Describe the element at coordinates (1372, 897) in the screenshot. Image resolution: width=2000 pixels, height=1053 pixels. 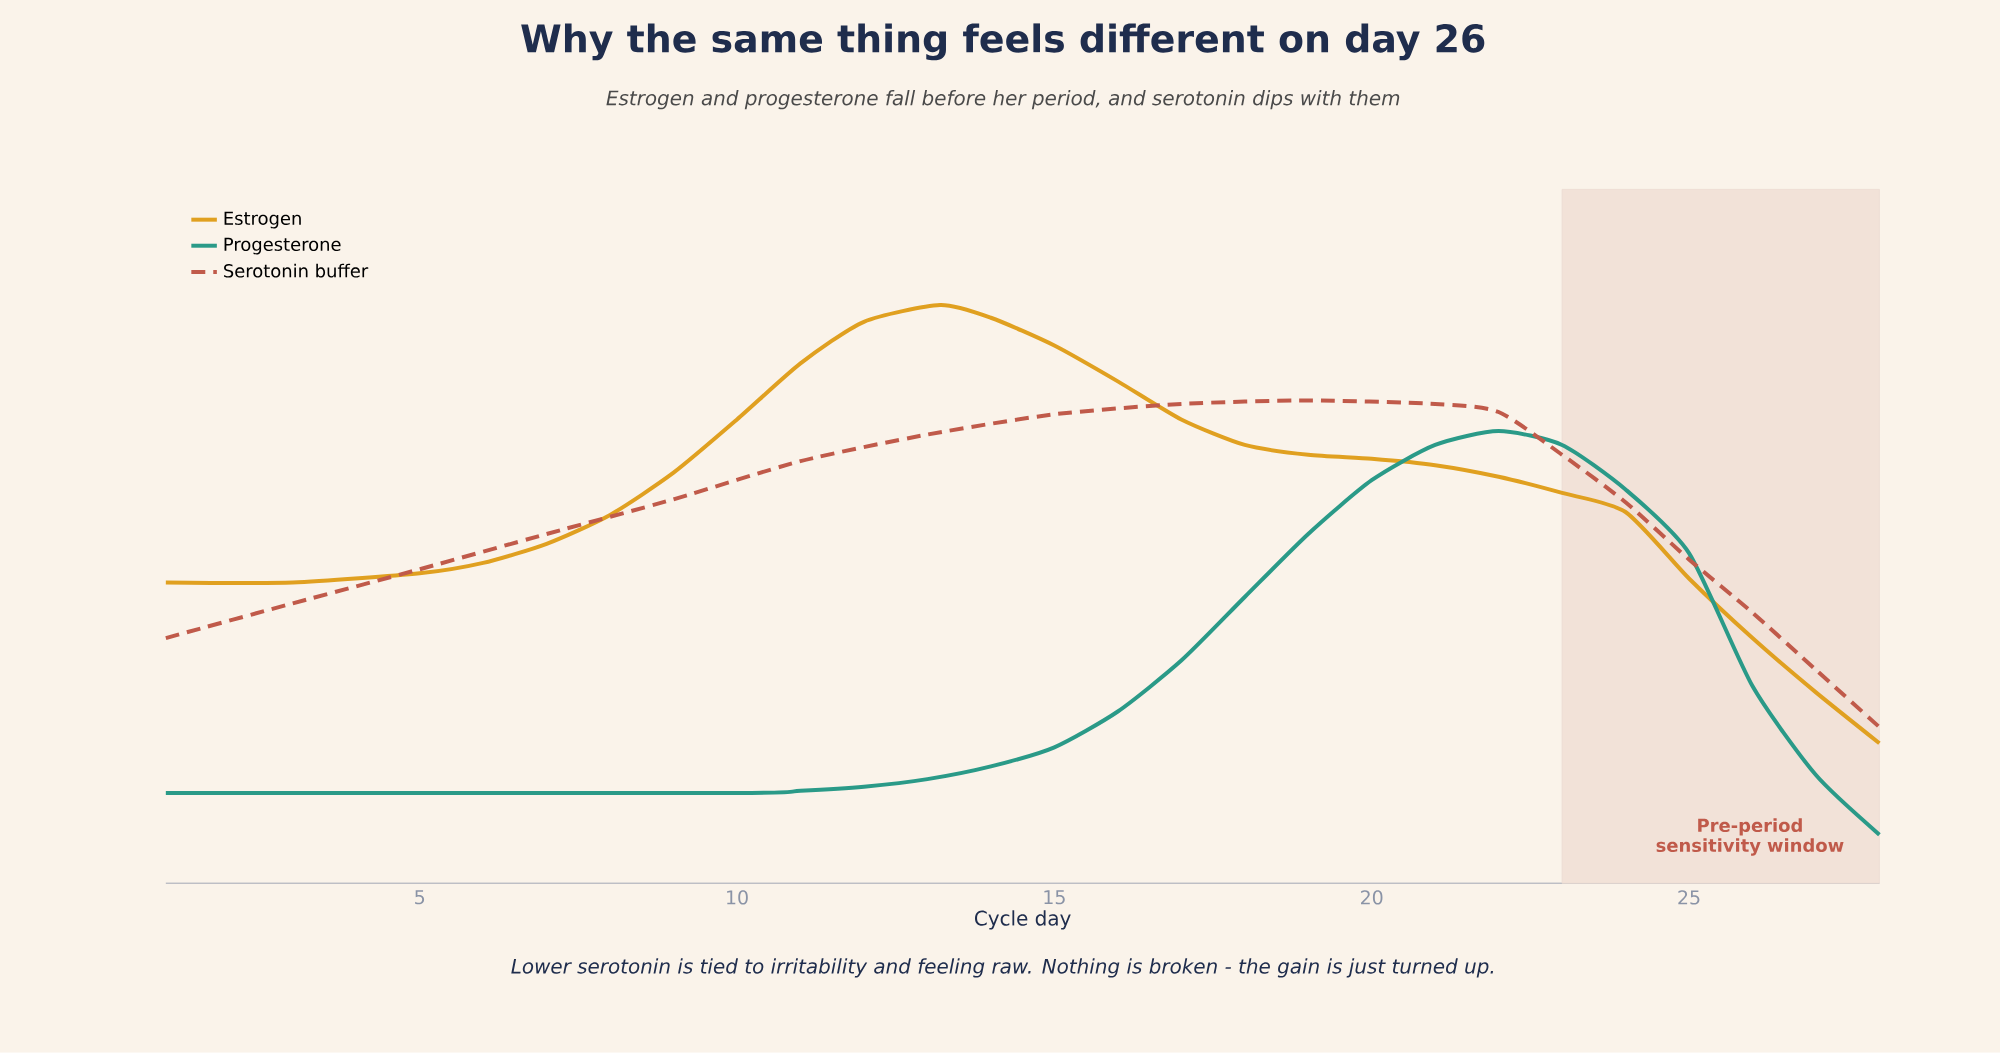
I see `x-tick-label: 20` at that location.